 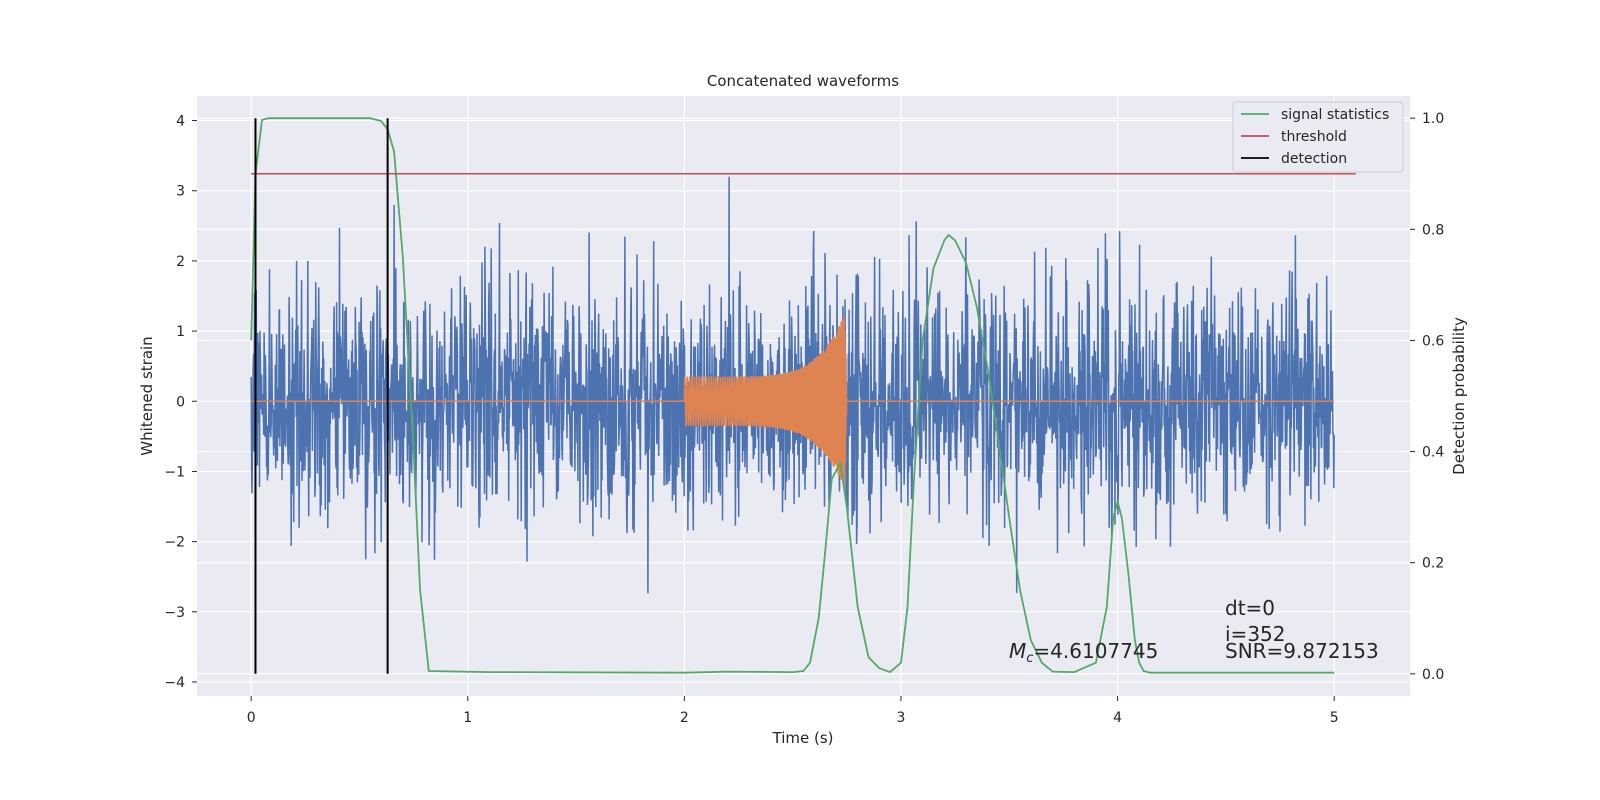 What do you see at coordinates (1433, 341) in the screenshot?
I see `y-right-tick-label: 0.6` at bounding box center [1433, 341].